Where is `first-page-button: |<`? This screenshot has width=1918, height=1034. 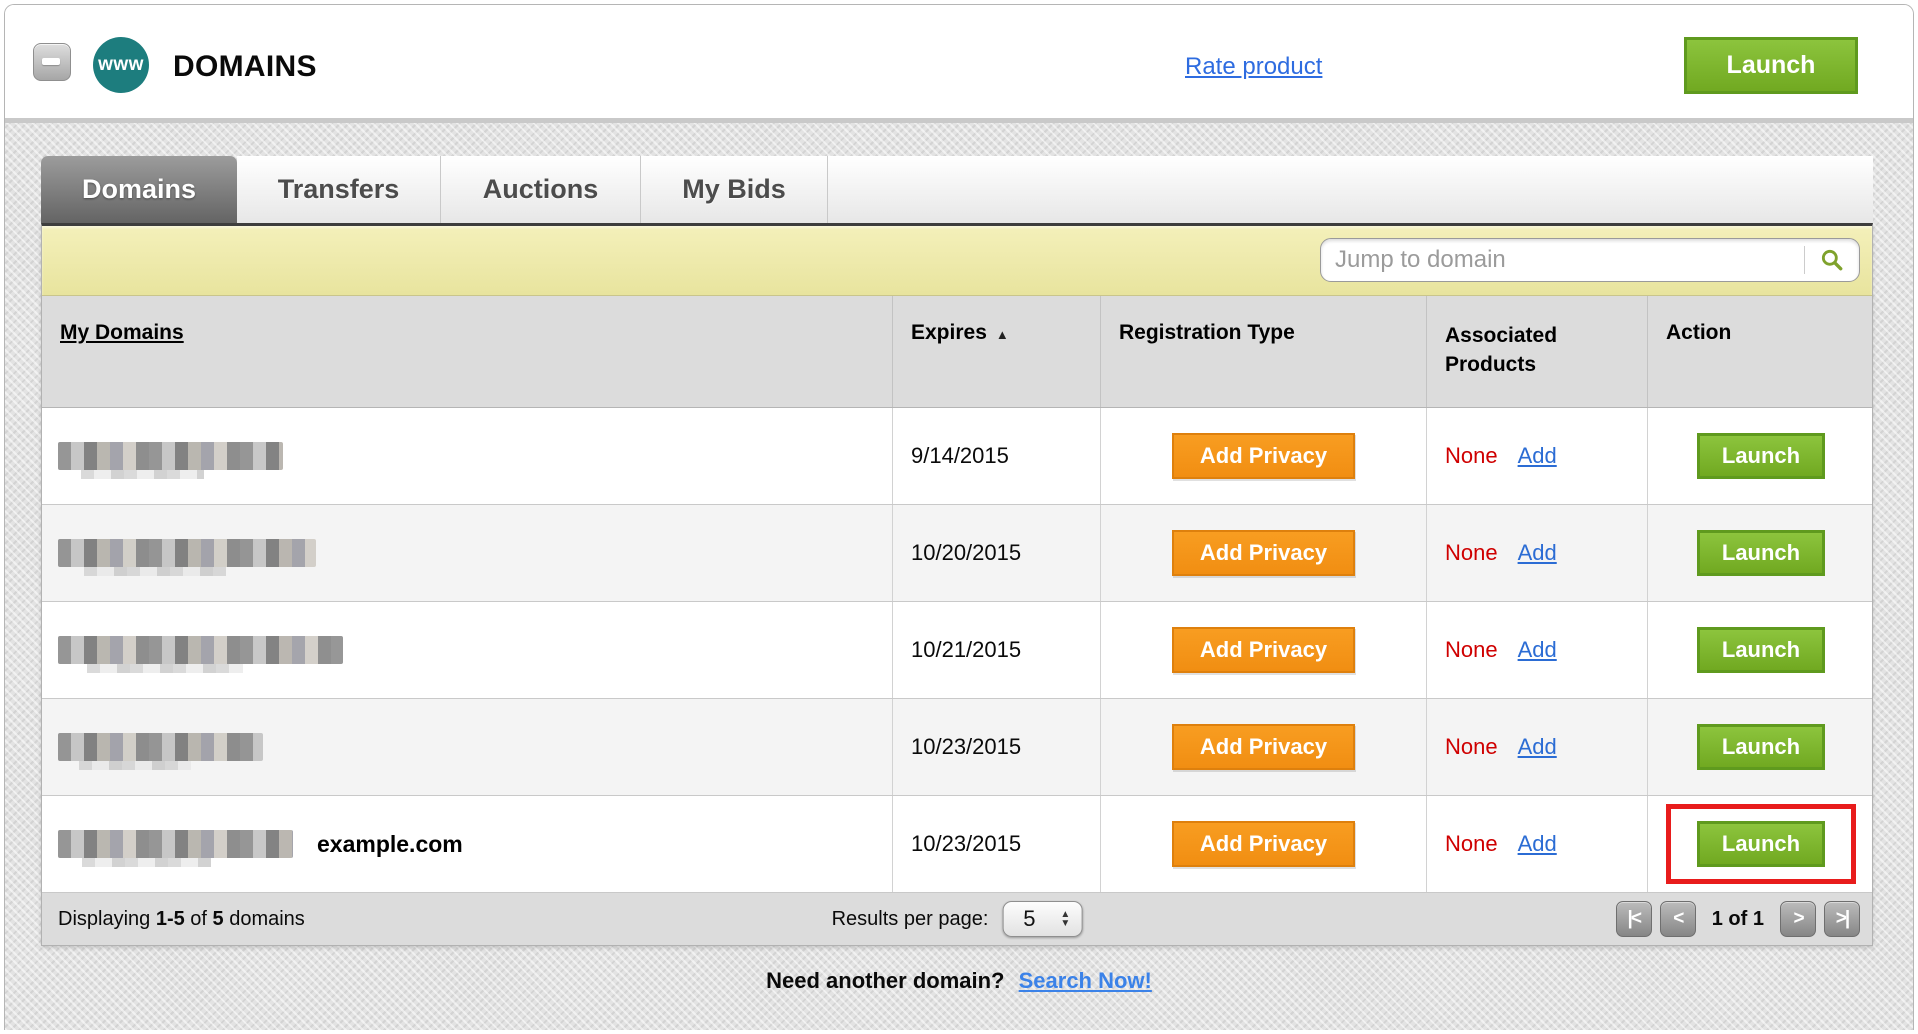 first-page-button: |< is located at coordinates (1633, 919).